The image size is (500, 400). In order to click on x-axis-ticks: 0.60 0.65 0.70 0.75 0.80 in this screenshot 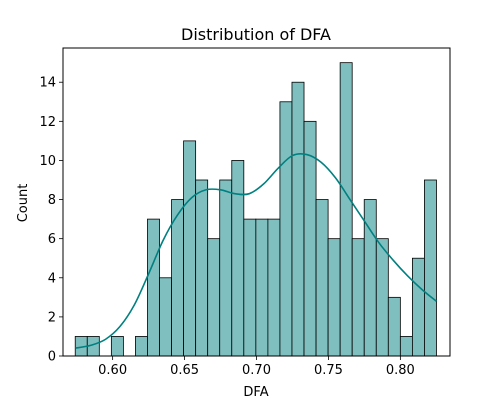, I will do `click(256, 367)`.